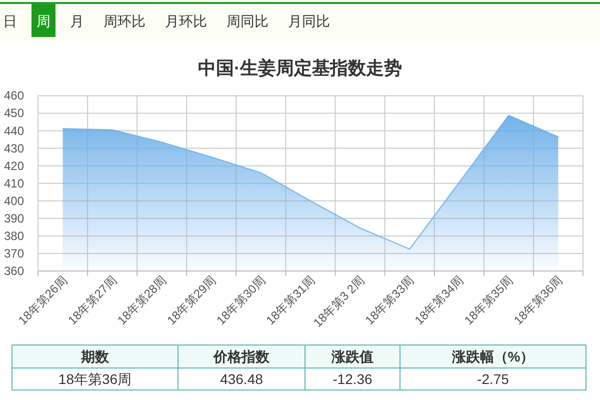 The width and height of the screenshot is (600, 400). What do you see at coordinates (493, 379) in the screenshot?
I see `table-cell: -2.75` at bounding box center [493, 379].